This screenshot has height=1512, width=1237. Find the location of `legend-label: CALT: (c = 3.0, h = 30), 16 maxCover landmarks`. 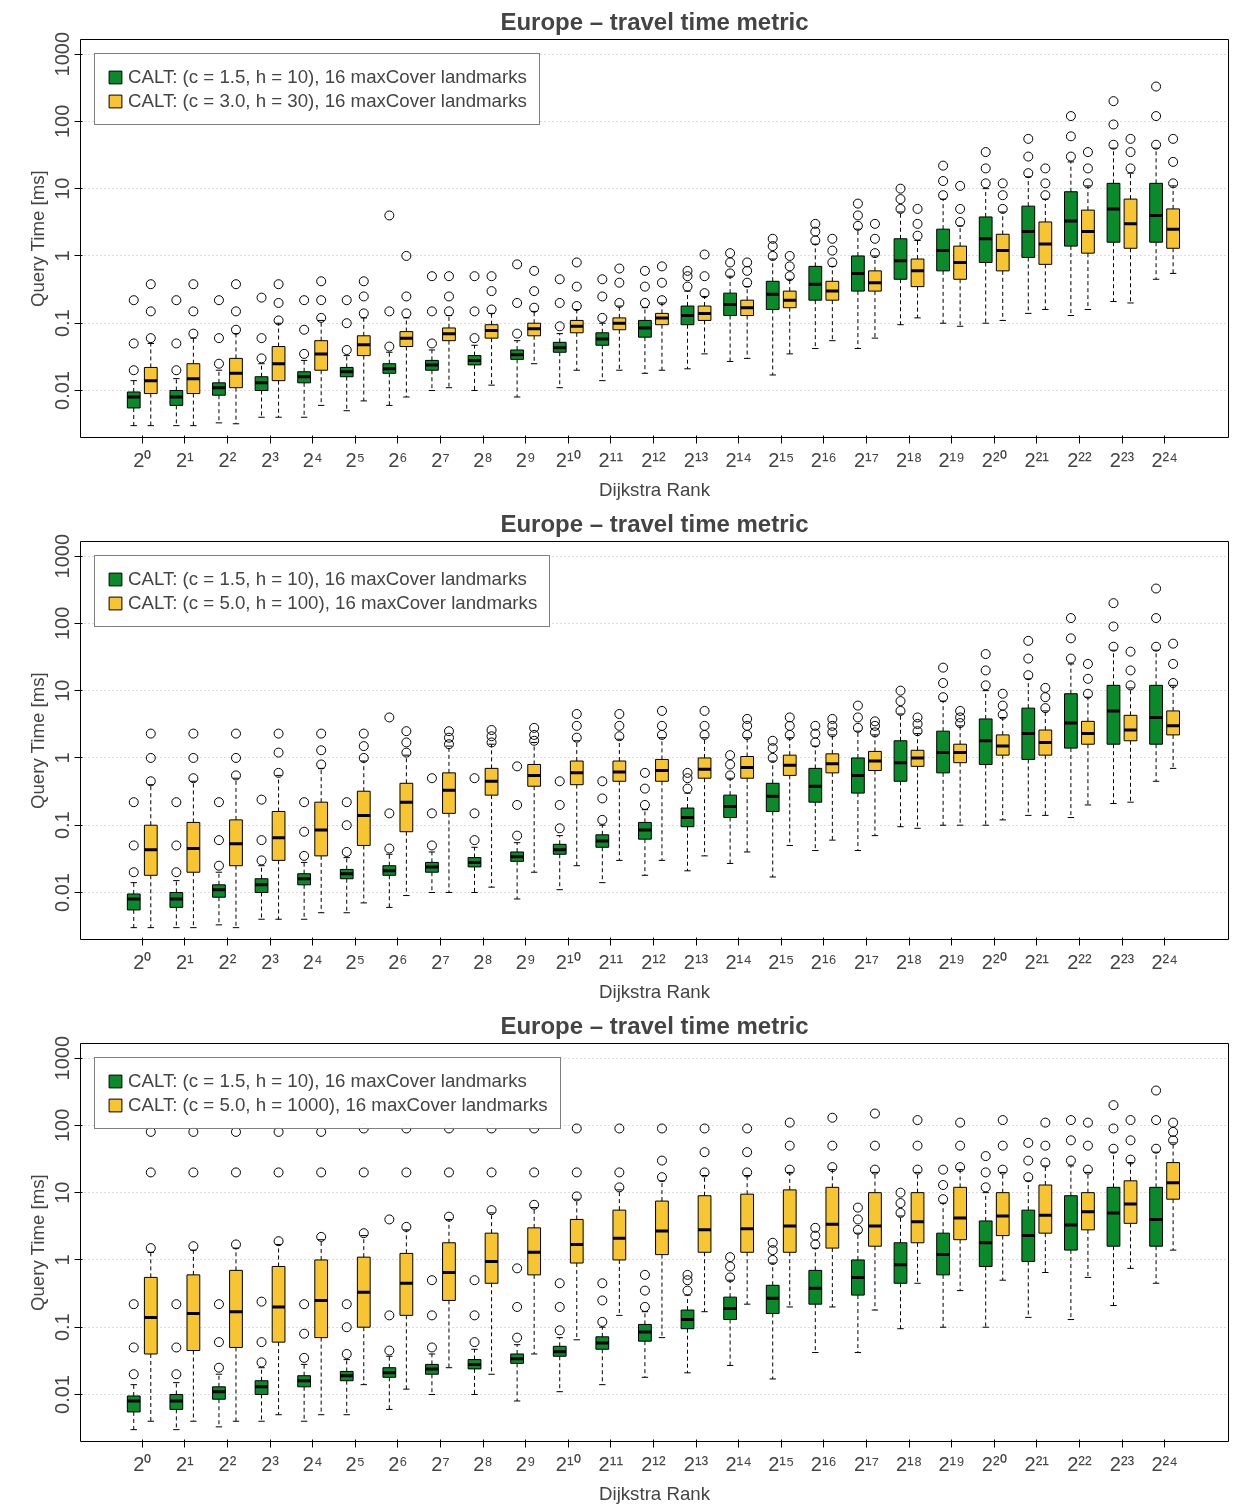

legend-label: CALT: (c = 3.0, h = 30), 16 maxCover landmarks is located at coordinates (327, 101).